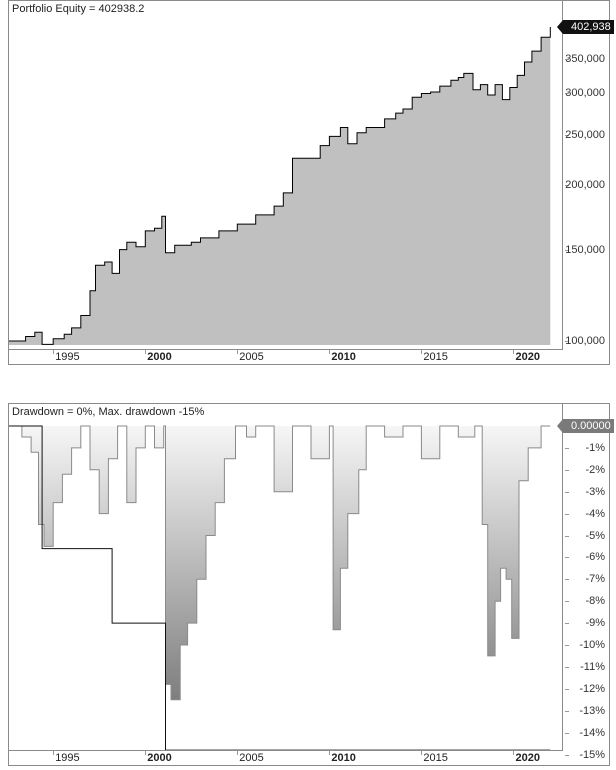  What do you see at coordinates (78, 9) in the screenshot?
I see `equity-title: Portfolio Equity = 402938.2` at bounding box center [78, 9].